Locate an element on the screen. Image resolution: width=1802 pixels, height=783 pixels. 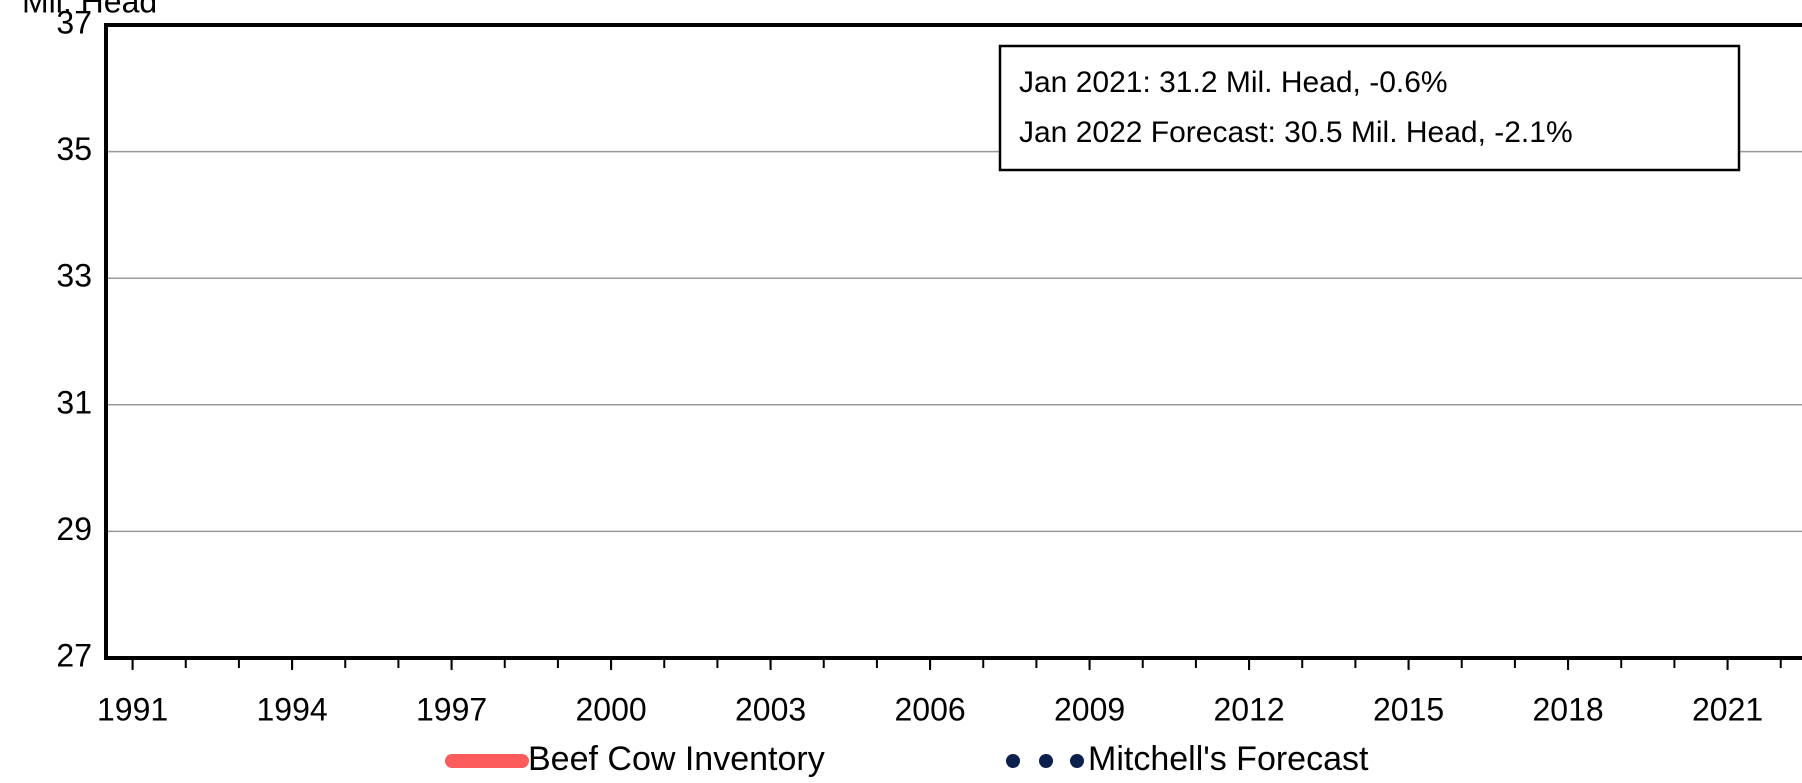
y-axis-label: Mil. Head is located at coordinates (89, 9).